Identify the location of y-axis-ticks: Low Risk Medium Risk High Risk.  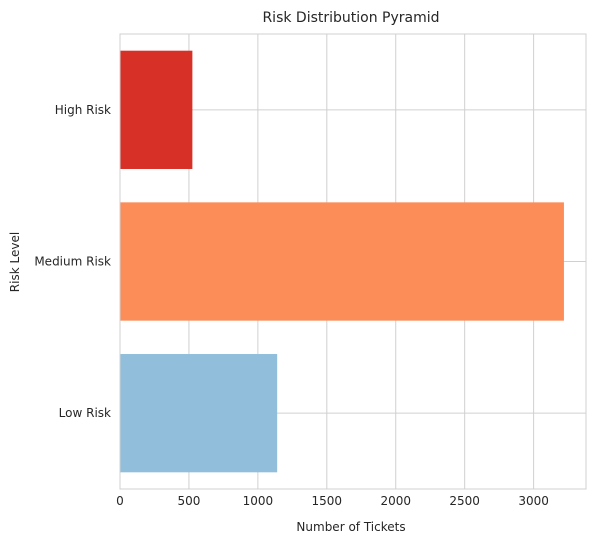
(72, 261).